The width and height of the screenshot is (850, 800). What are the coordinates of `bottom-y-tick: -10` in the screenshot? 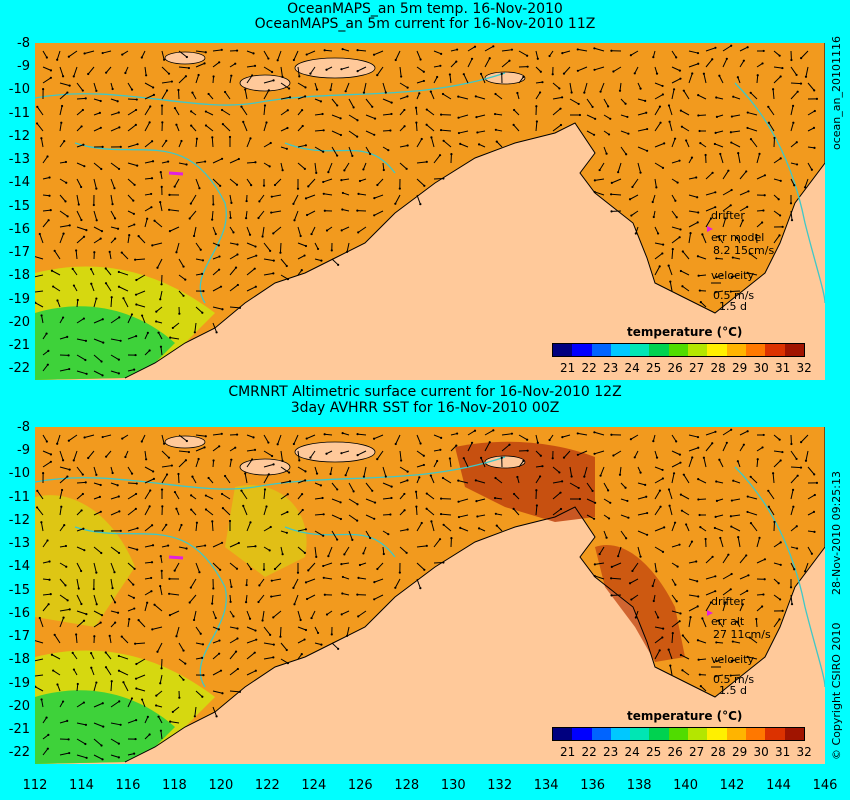 It's located at (19, 474).